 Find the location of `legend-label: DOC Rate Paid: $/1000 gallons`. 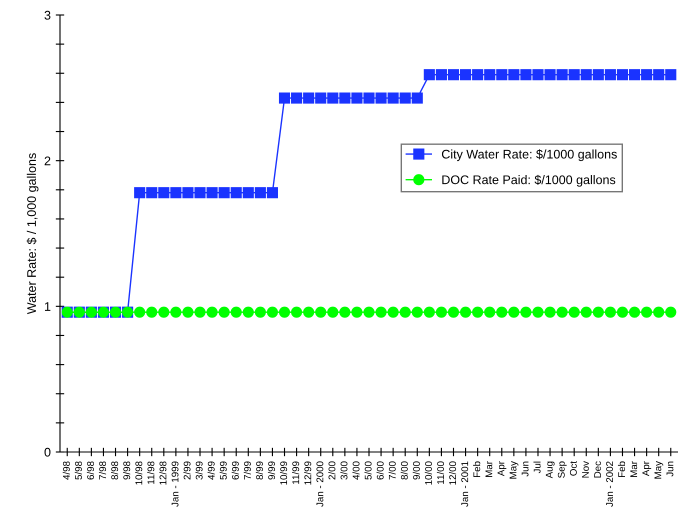

legend-label: DOC Rate Paid: $/1000 gallons is located at coordinates (529, 180).